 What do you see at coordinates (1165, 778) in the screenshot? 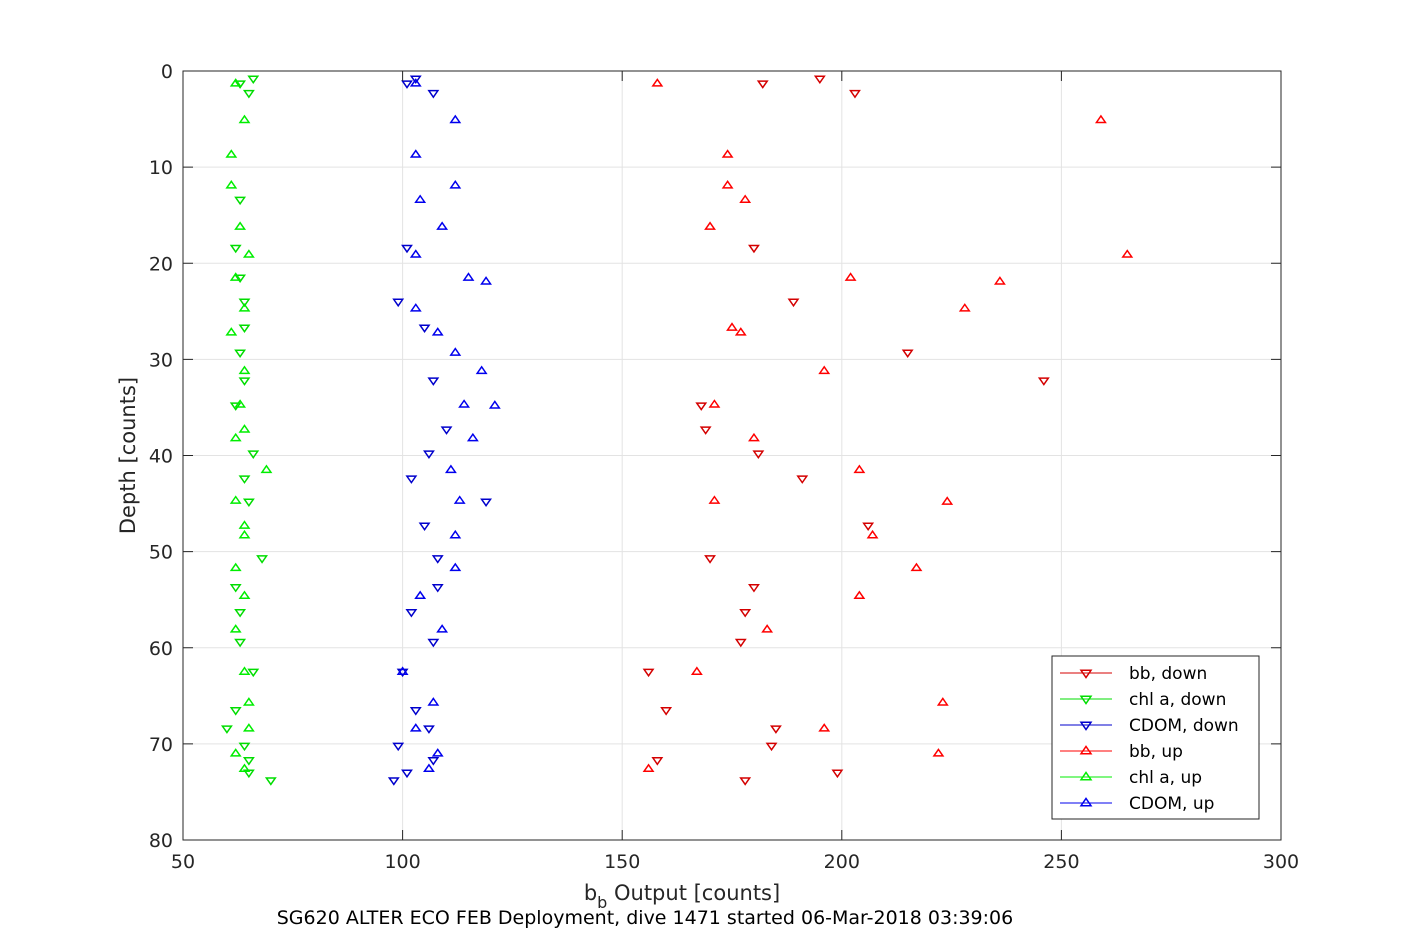
I see `legend-label: chl a, up` at bounding box center [1165, 778].